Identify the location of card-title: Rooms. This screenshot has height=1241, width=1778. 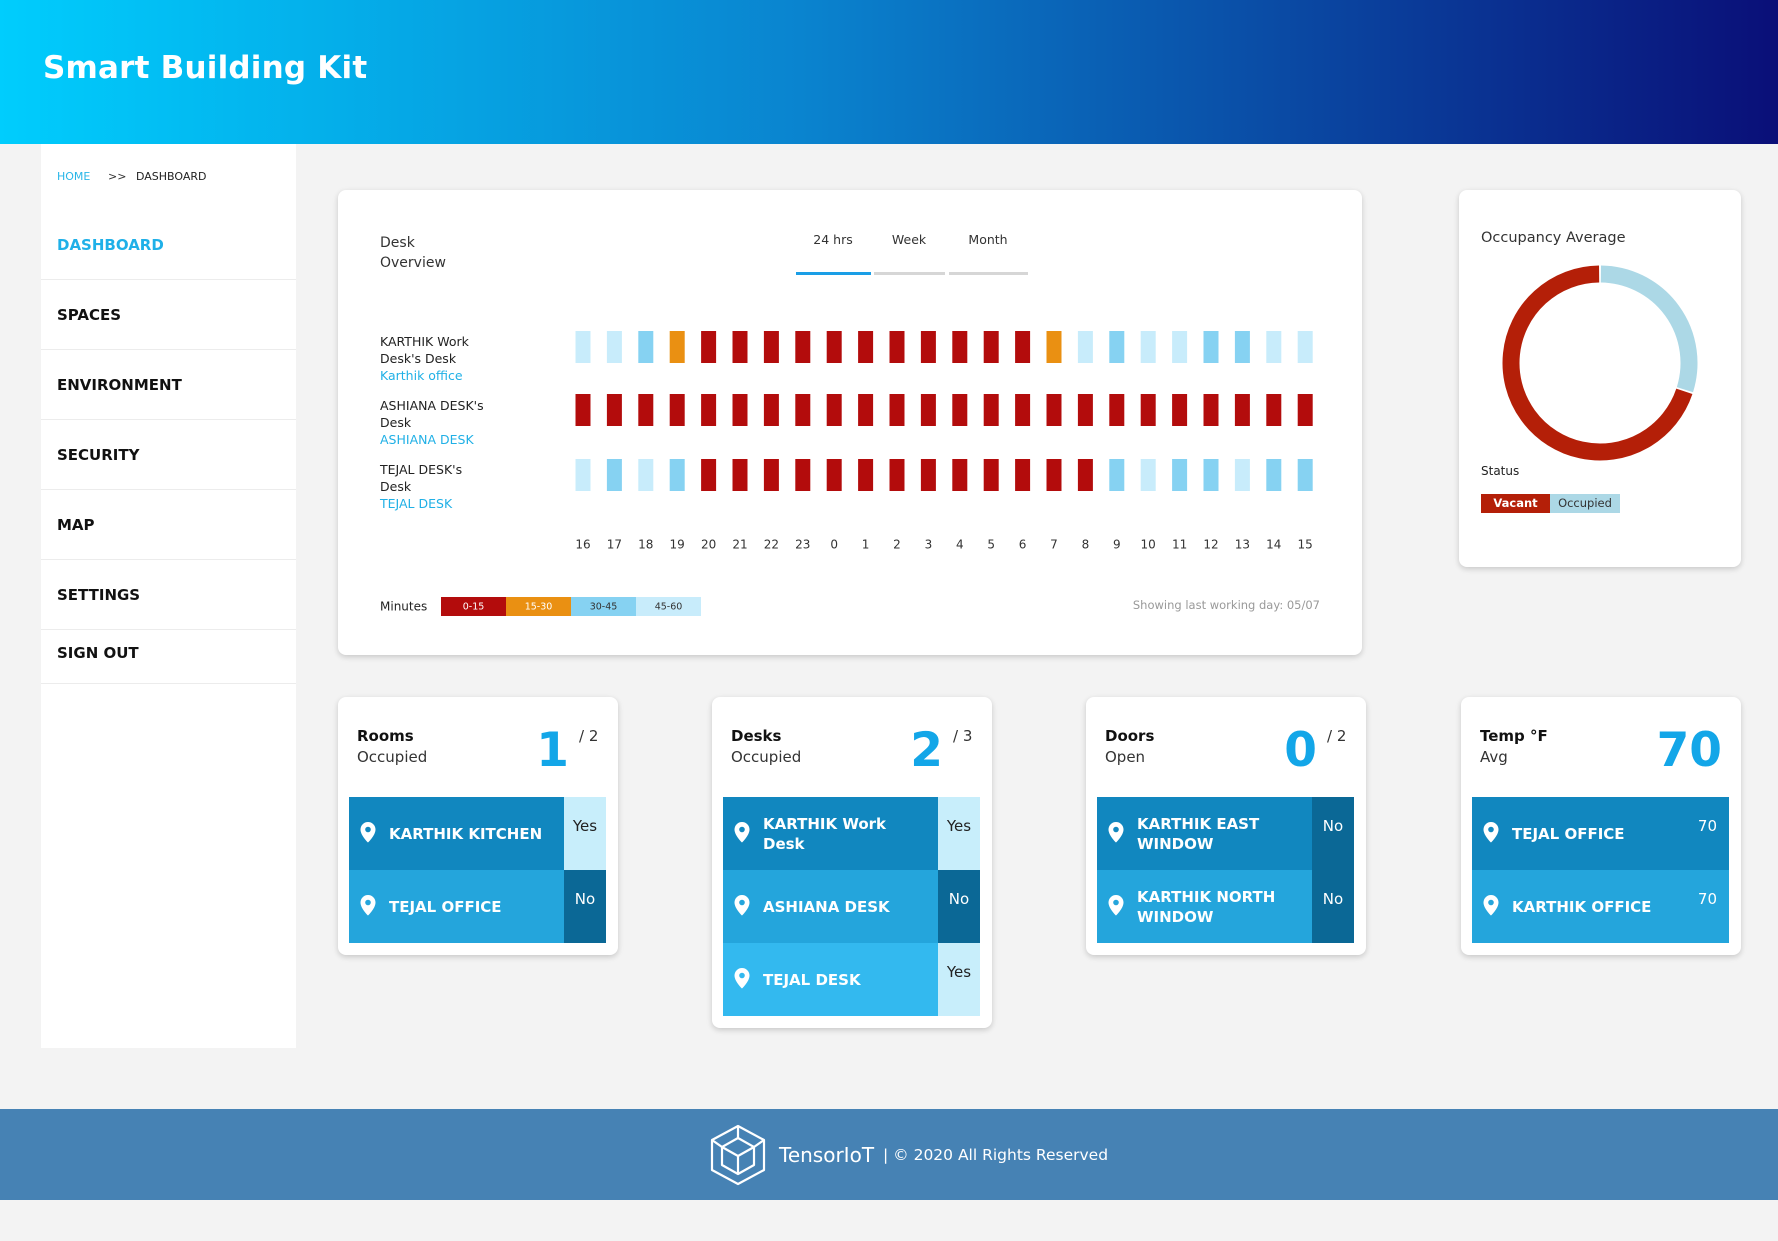
(385, 736).